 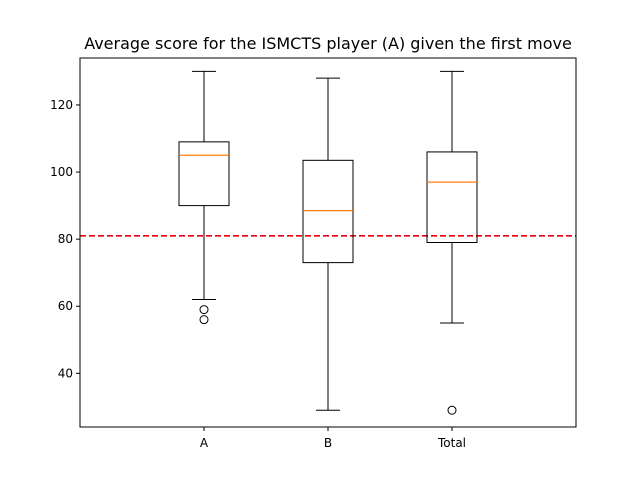 What do you see at coordinates (65, 239) in the screenshot?
I see `y-tick-label: 80` at bounding box center [65, 239].